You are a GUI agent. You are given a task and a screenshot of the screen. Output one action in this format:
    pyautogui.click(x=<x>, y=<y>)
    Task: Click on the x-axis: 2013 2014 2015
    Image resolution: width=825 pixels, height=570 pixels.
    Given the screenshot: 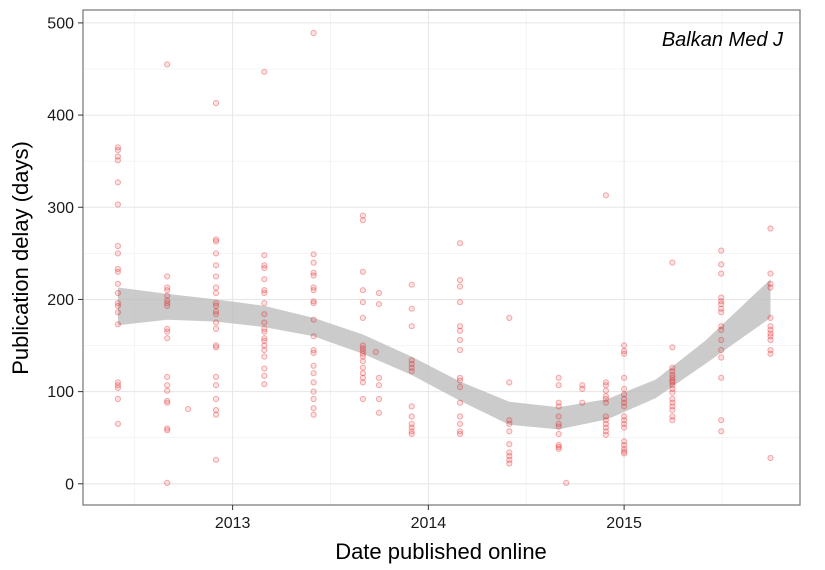 What is the action you would take?
    pyautogui.click(x=428, y=518)
    